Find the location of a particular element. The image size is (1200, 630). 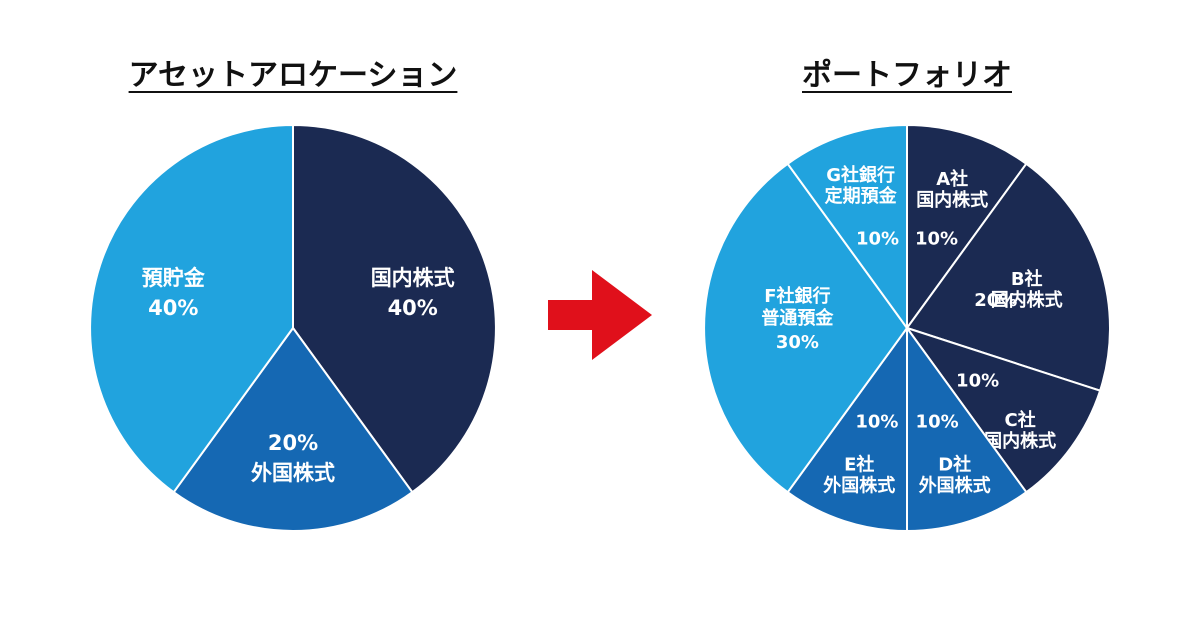

slice-label: D社 is located at coordinates (954, 465).